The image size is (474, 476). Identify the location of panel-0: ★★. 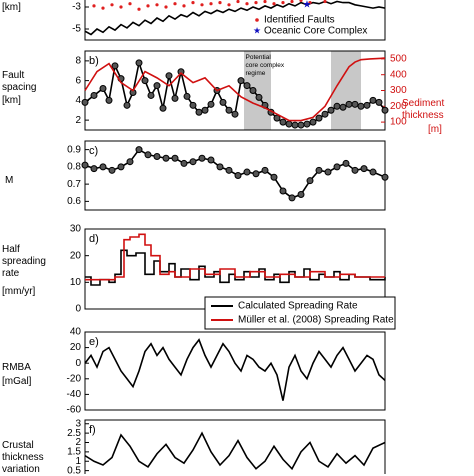
(235, 20).